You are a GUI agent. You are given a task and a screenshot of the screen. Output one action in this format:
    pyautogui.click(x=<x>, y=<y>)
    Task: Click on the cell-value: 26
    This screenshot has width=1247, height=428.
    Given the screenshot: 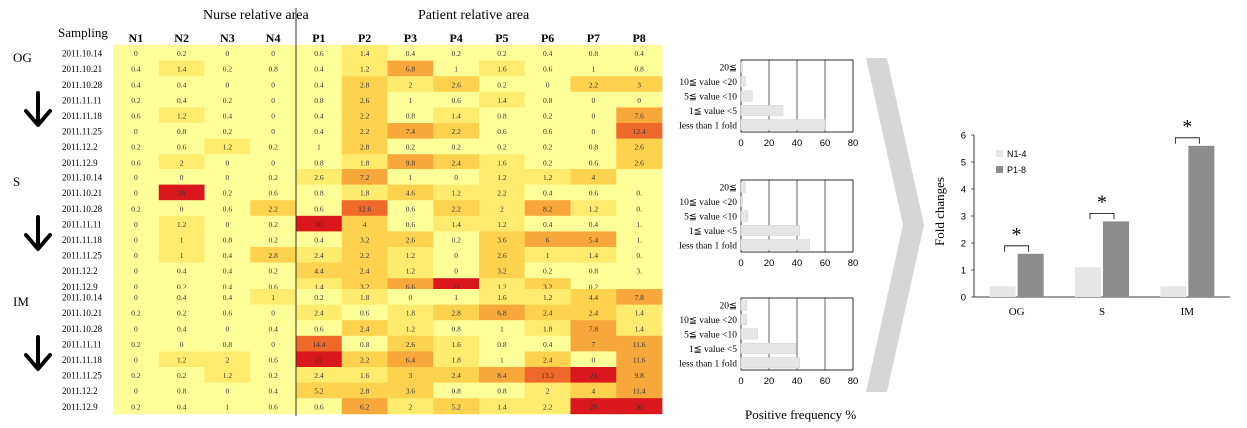 What is the action you would take?
    pyautogui.click(x=182, y=193)
    